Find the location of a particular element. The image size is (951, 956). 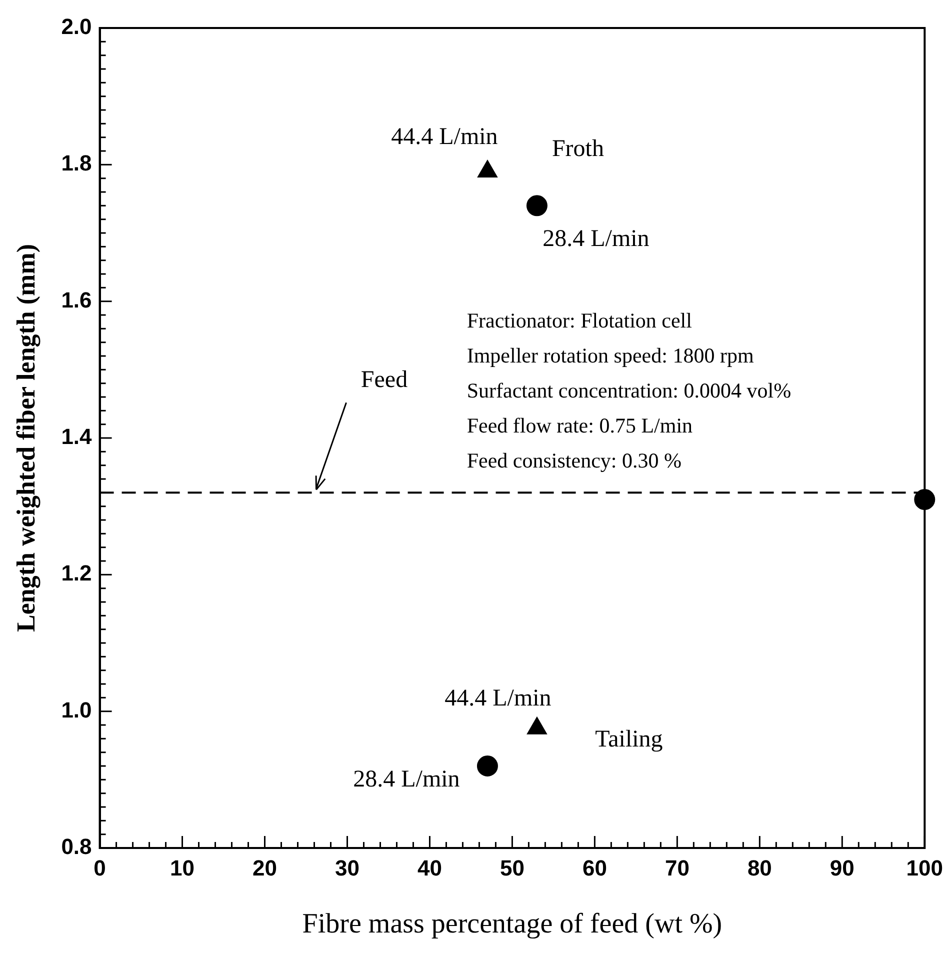

x-axis-title: Fibre mass percentage of feed (wt %) is located at coordinates (512, 924).